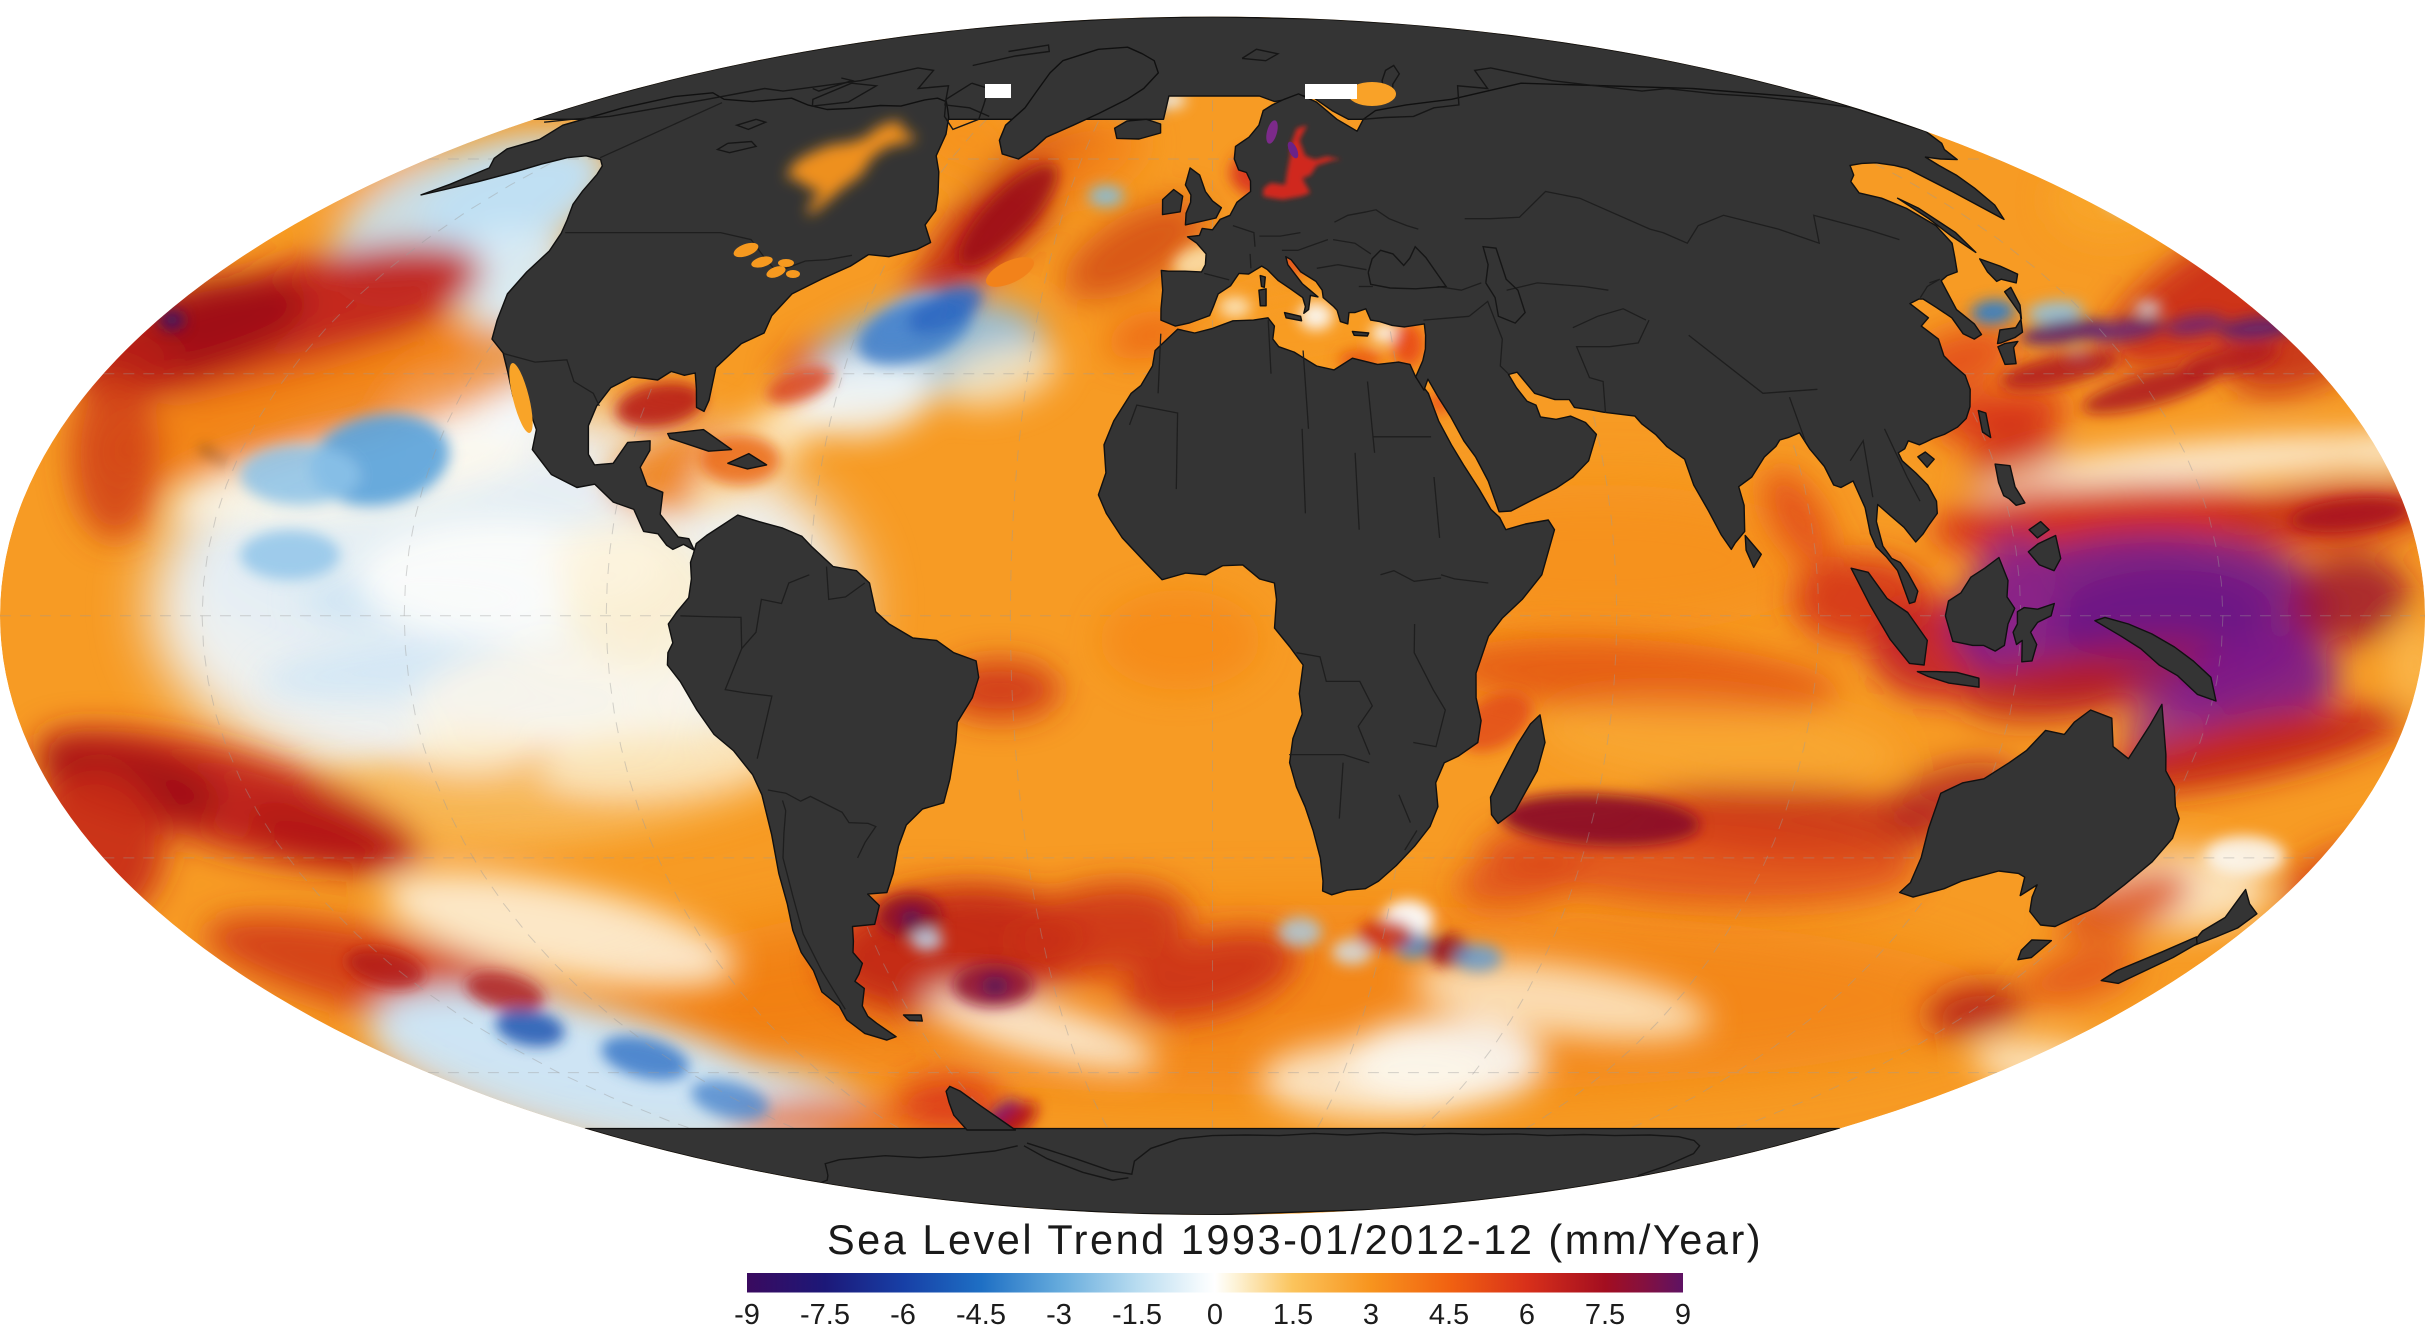 The height and width of the screenshot is (1337, 2425). I want to click on svg-text: -3, so click(1059, 1315).